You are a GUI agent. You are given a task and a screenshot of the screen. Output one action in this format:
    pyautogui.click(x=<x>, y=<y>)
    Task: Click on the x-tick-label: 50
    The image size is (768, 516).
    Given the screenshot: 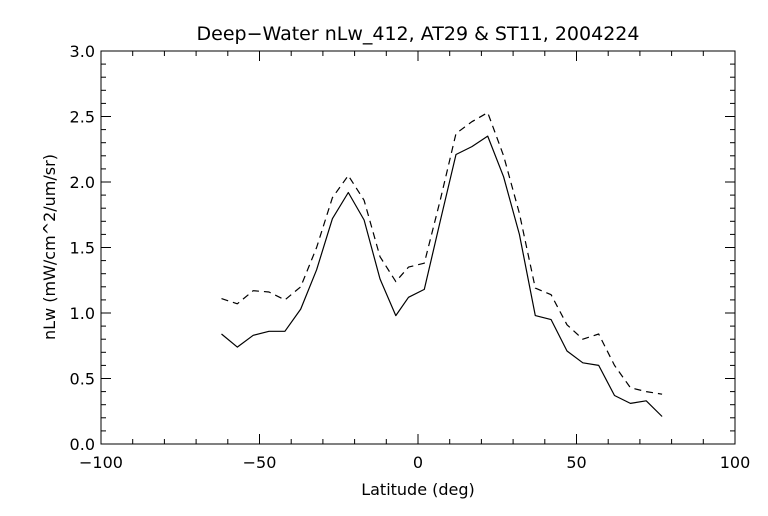 What is the action you would take?
    pyautogui.click(x=576, y=462)
    